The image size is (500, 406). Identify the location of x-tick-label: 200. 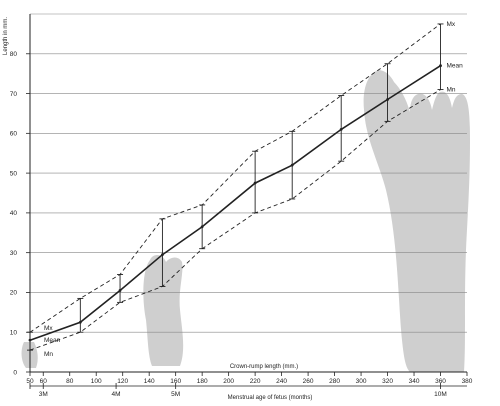
(228, 381).